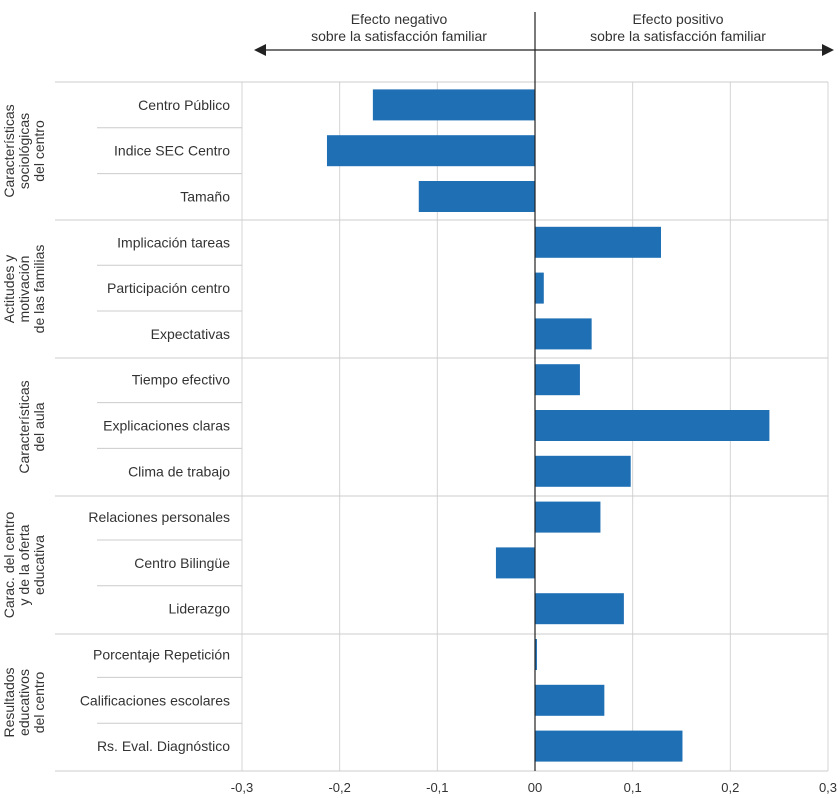 The width and height of the screenshot is (840, 798). I want to click on category-label: Participación centro, so click(168, 288).